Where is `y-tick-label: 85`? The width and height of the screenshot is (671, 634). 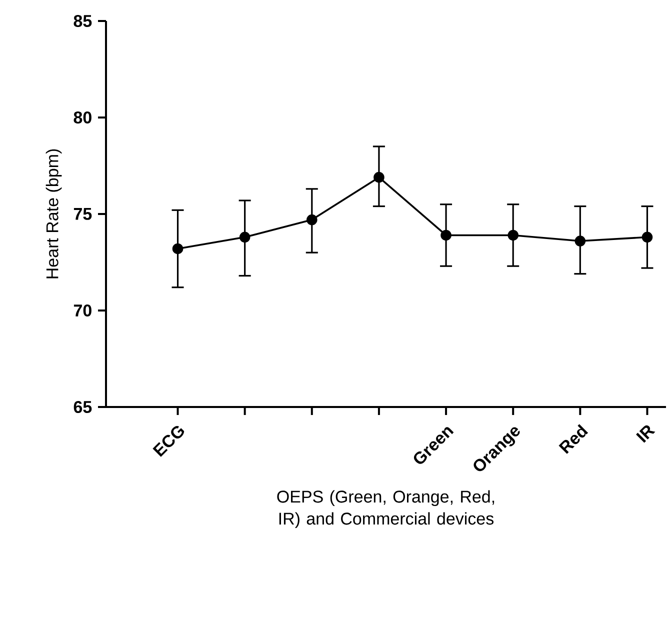
y-tick-label: 85 is located at coordinates (83, 21).